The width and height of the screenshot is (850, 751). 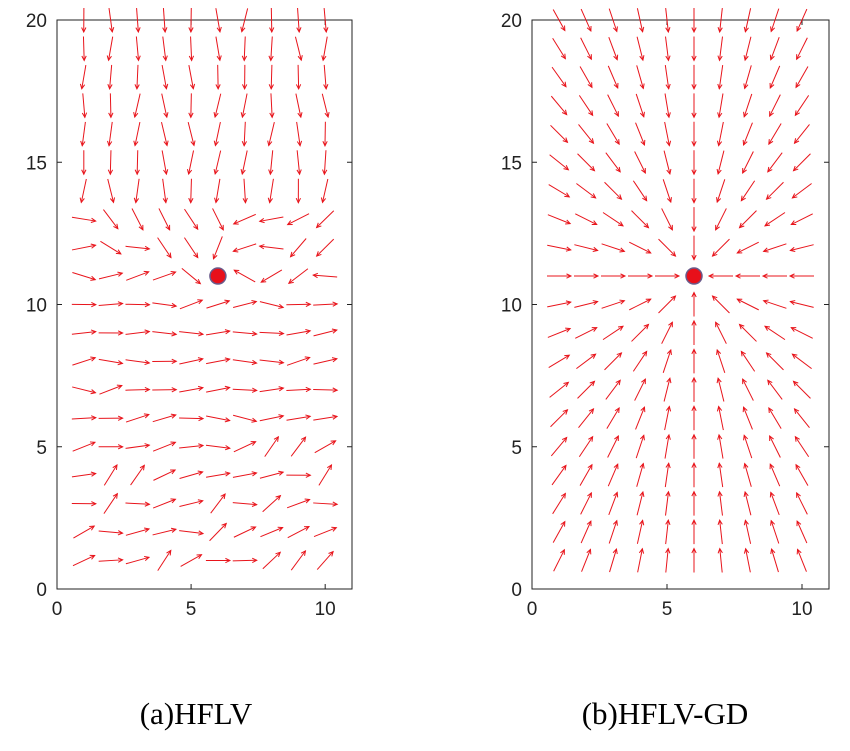 What do you see at coordinates (516, 448) in the screenshot?
I see `y-tick-label: 5` at bounding box center [516, 448].